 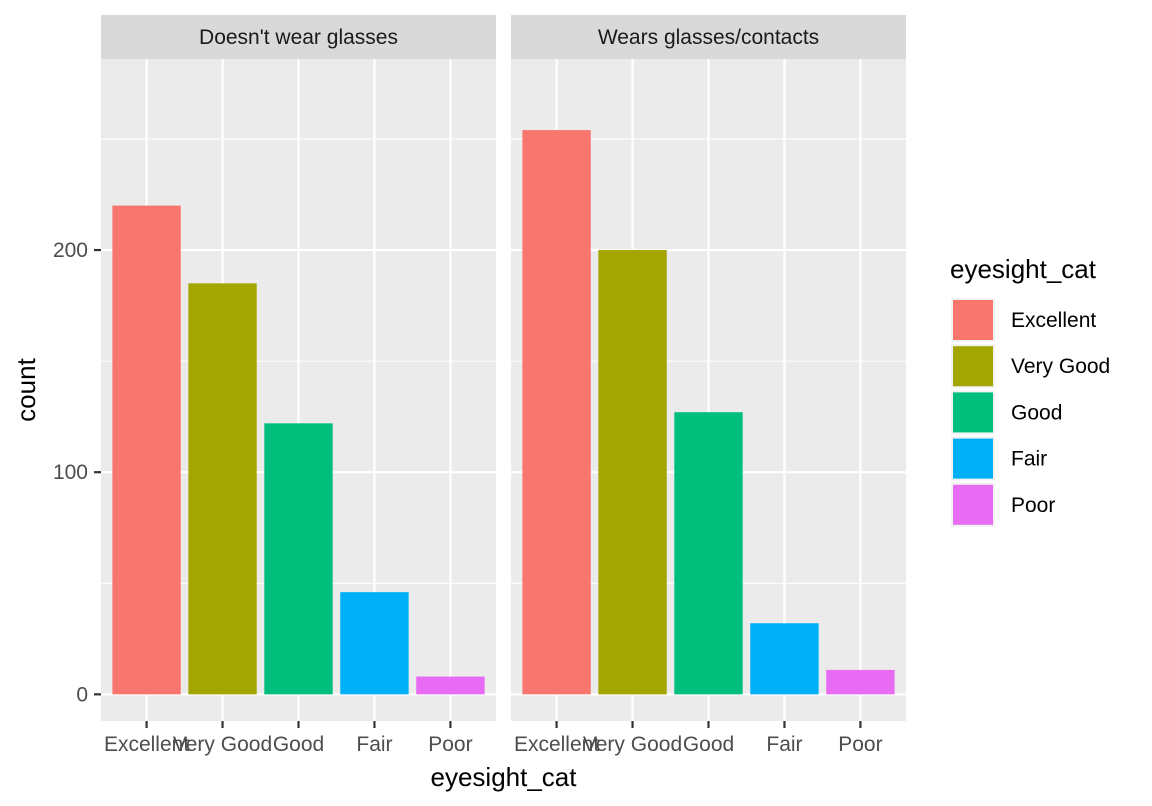 I want to click on legend-title: eyesight_cat, so click(x=1023, y=269).